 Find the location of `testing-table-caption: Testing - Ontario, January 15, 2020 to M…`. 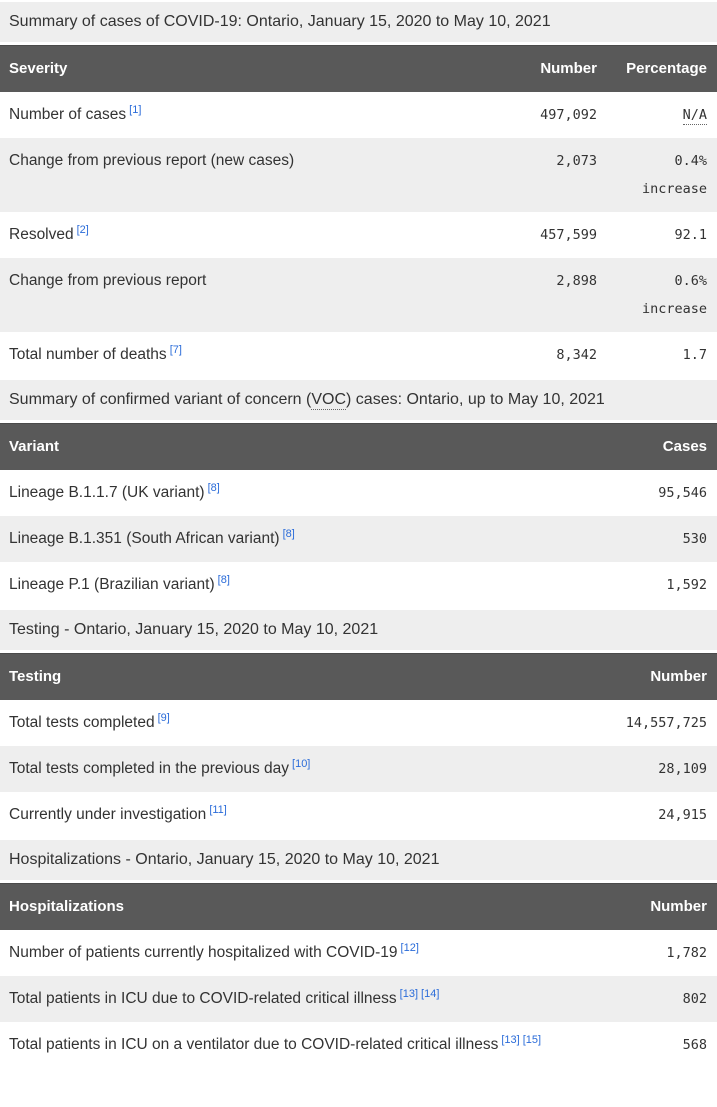

testing-table-caption: Testing - Ontario, January 15, 2020 to M… is located at coordinates (358, 630).